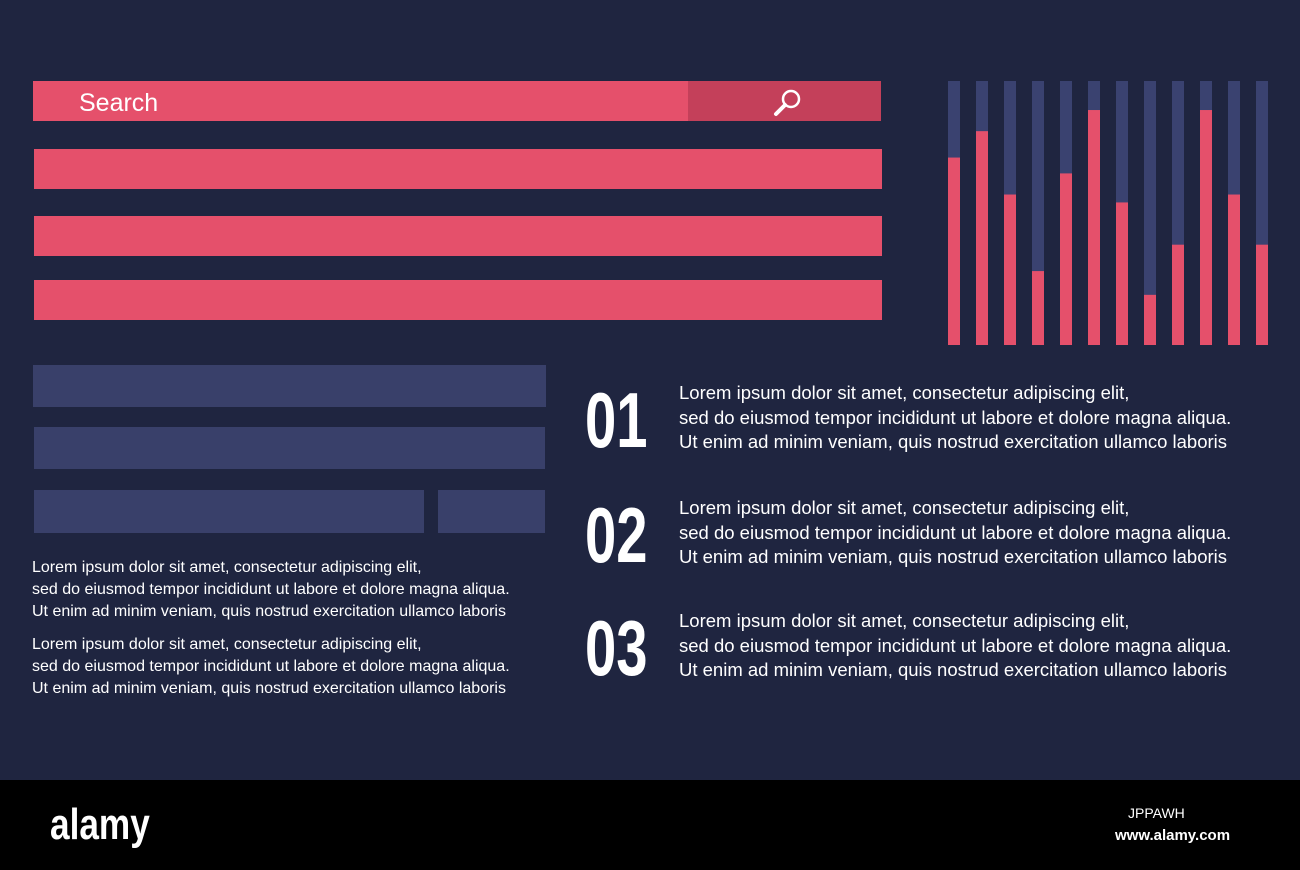  I want to click on search-icon, so click(787, 102).